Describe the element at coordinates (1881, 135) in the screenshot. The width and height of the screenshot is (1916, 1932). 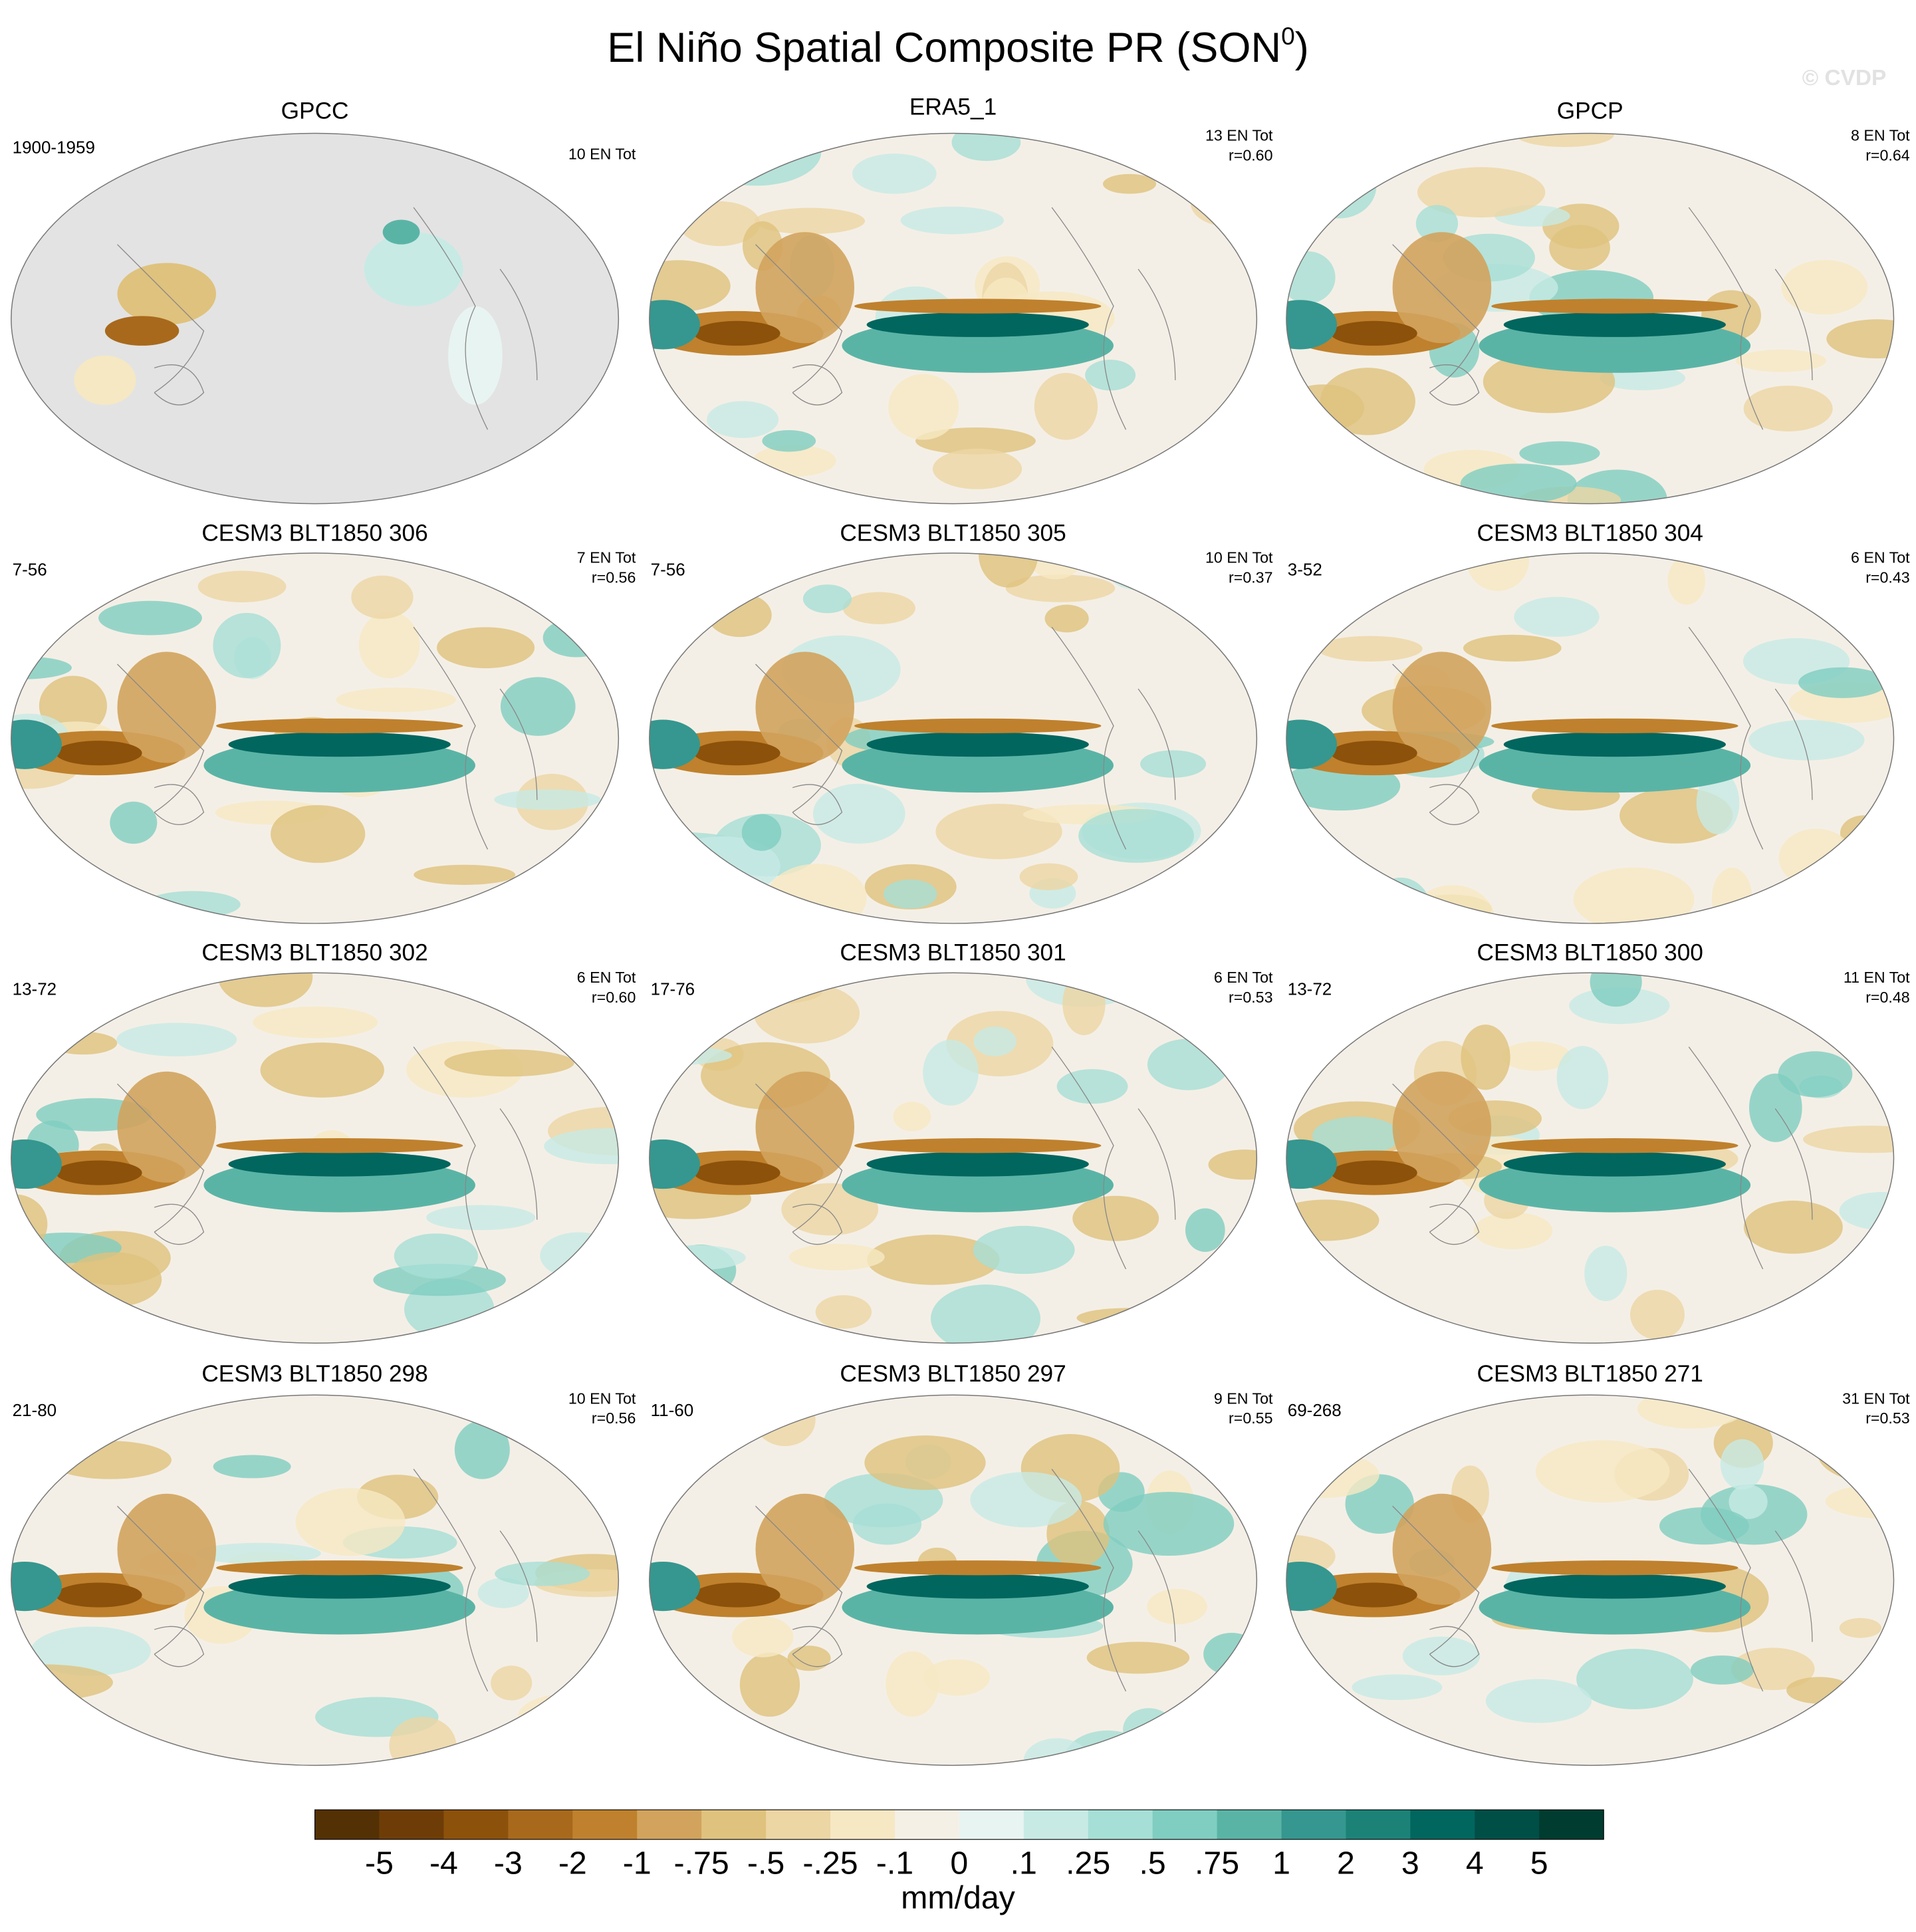
I see `stat-label: 8 EN Tot` at that location.